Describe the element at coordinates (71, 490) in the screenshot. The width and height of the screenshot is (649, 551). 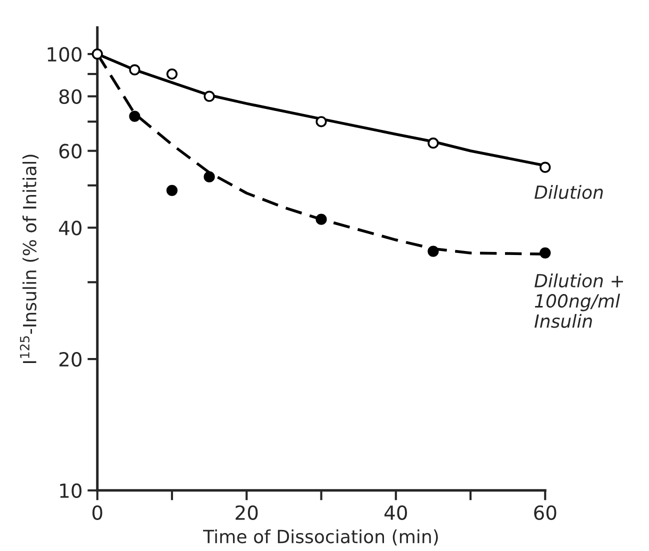
I see `y-tick-label: 10` at that location.